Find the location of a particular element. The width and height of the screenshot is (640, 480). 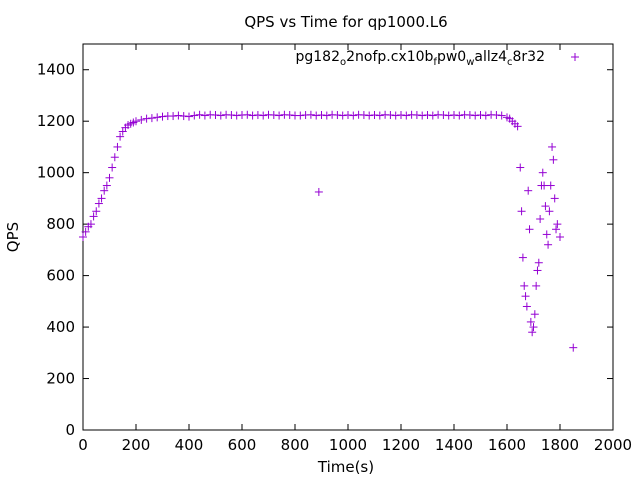

legend-marker is located at coordinates (575, 57).